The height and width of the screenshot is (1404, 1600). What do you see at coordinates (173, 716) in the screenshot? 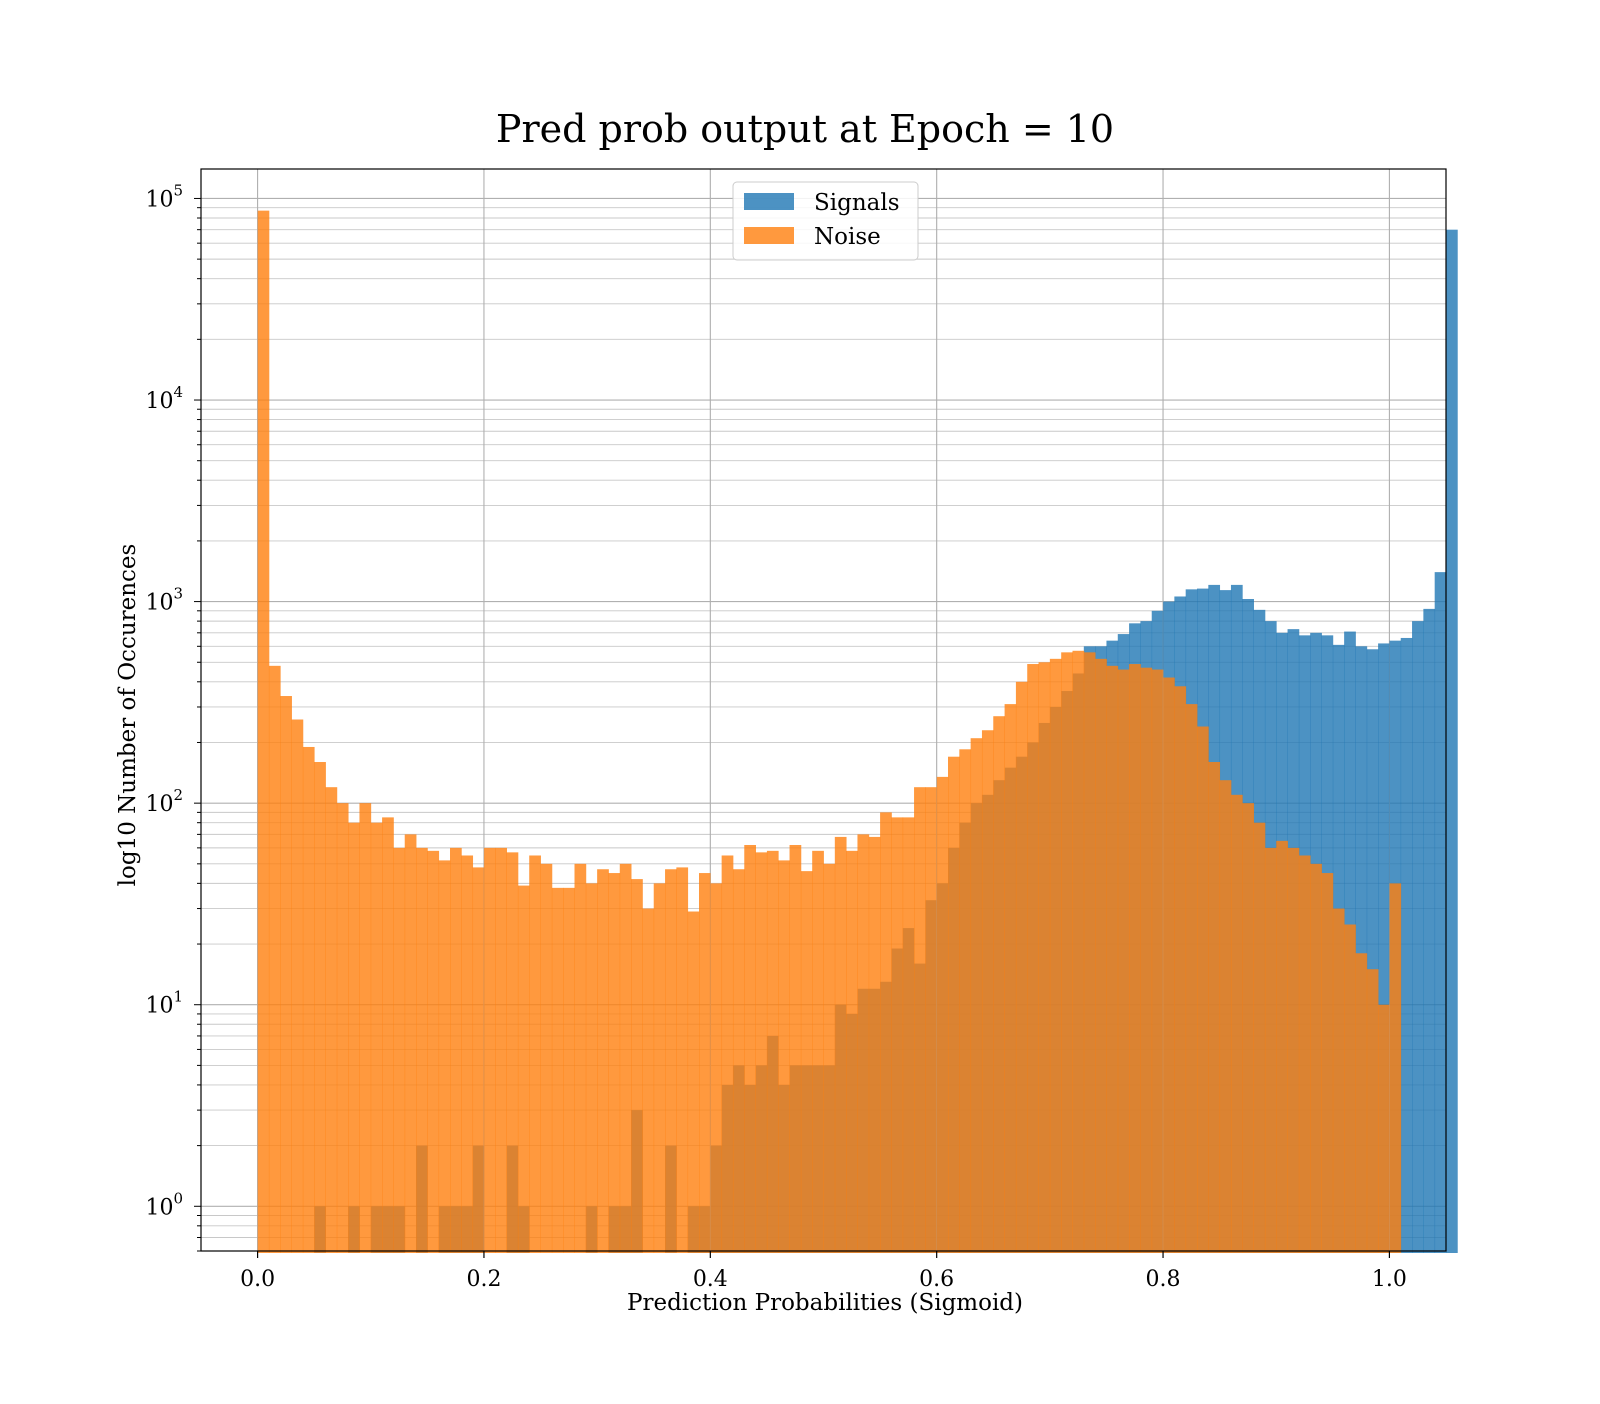
I see `y-axis-ticks: 10⁰ 10¹ 10² 10³ 10⁴ 10⁵` at bounding box center [173, 716].